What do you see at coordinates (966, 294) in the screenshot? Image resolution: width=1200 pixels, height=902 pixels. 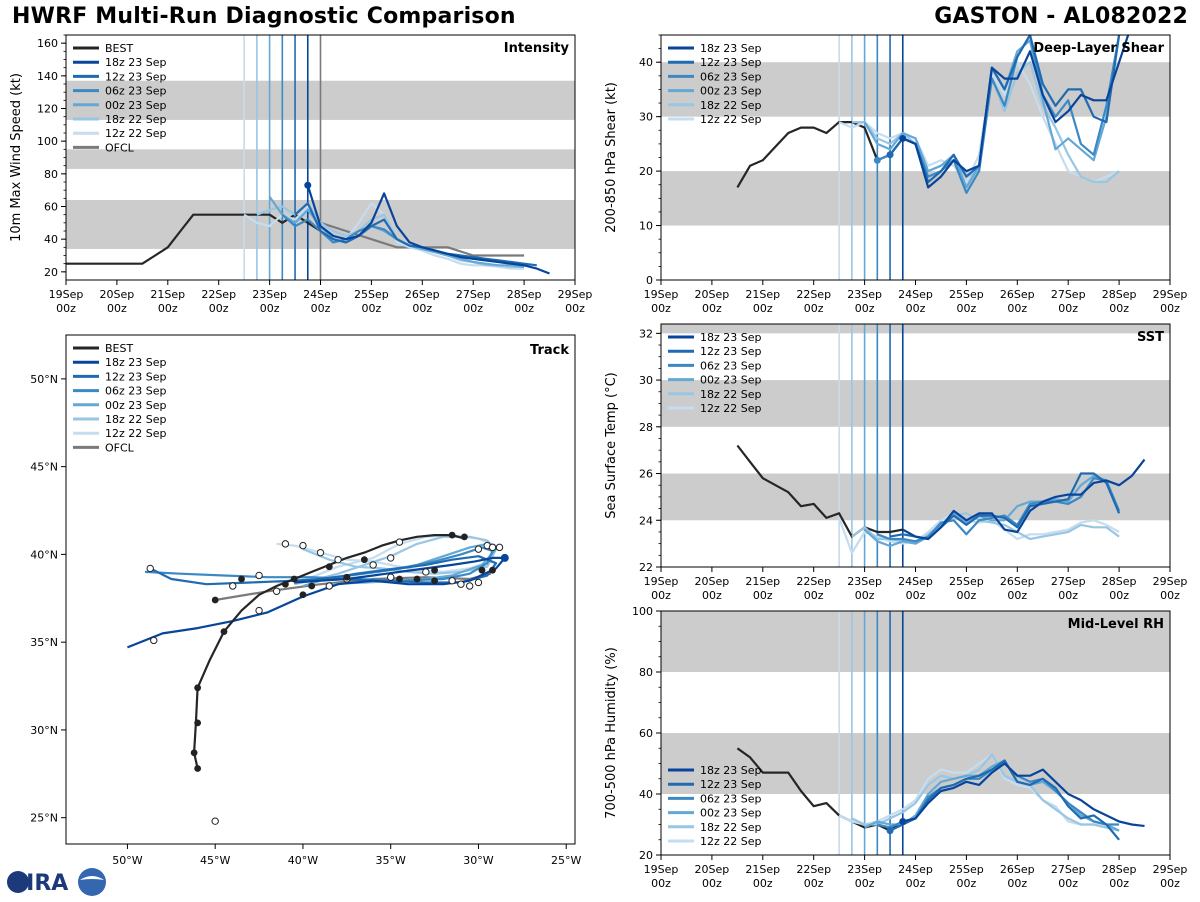 I see `xtick-label-day: 25Sep` at bounding box center [966, 294].